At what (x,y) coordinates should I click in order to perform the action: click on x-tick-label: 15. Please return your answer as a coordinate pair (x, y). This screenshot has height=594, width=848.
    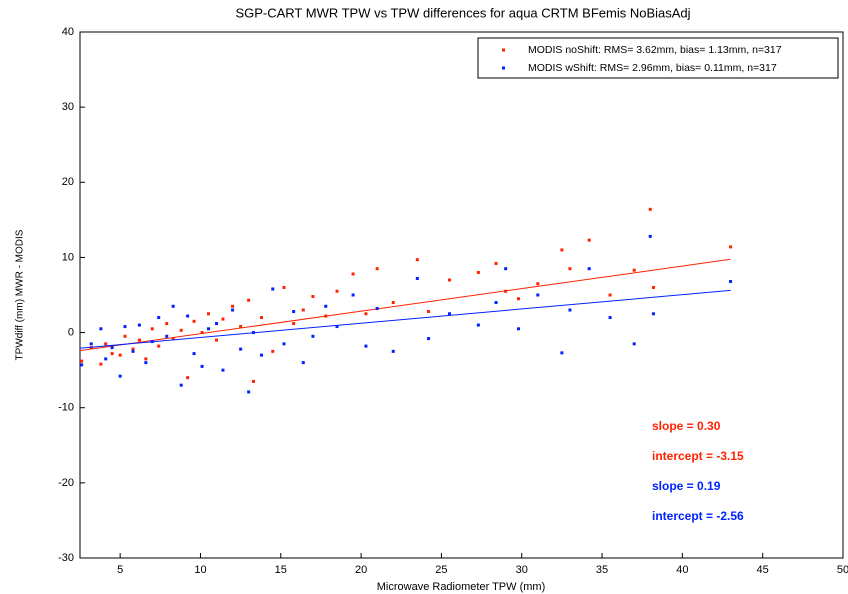
    Looking at the image, I should click on (281, 570).